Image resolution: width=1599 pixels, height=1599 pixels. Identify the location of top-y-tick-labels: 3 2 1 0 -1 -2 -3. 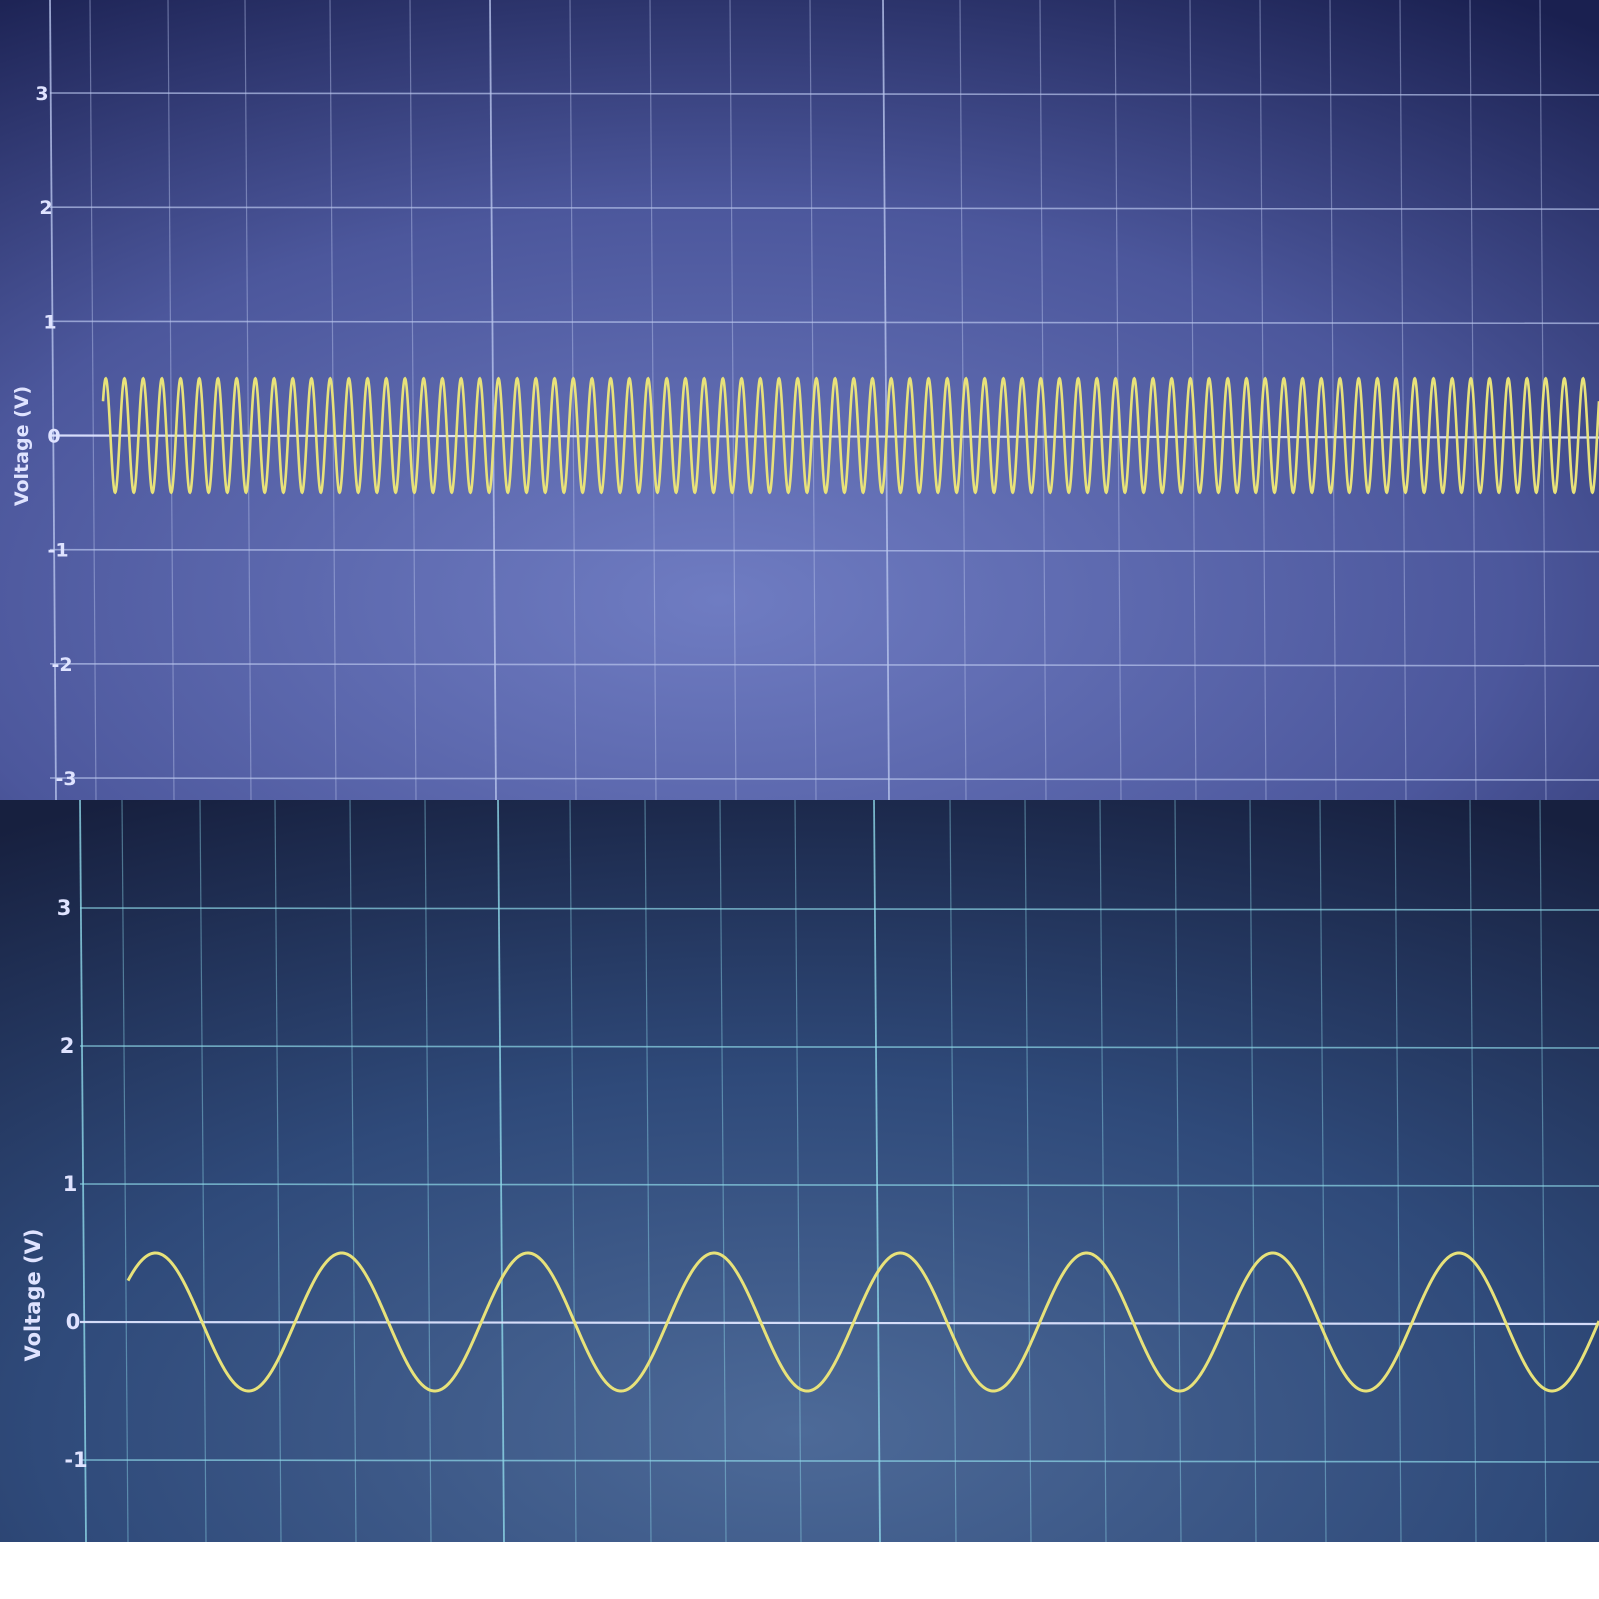
(55, 436).